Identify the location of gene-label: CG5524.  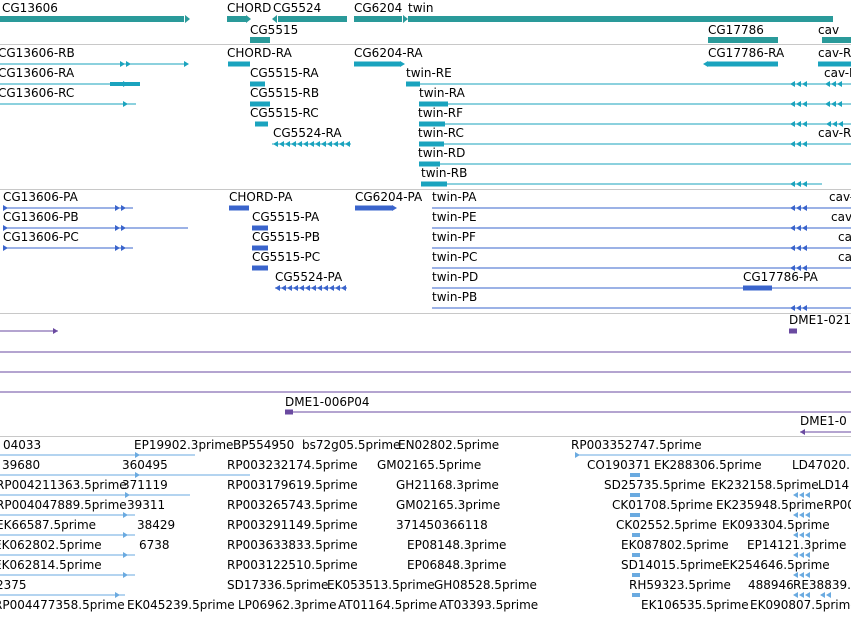
(297, 8).